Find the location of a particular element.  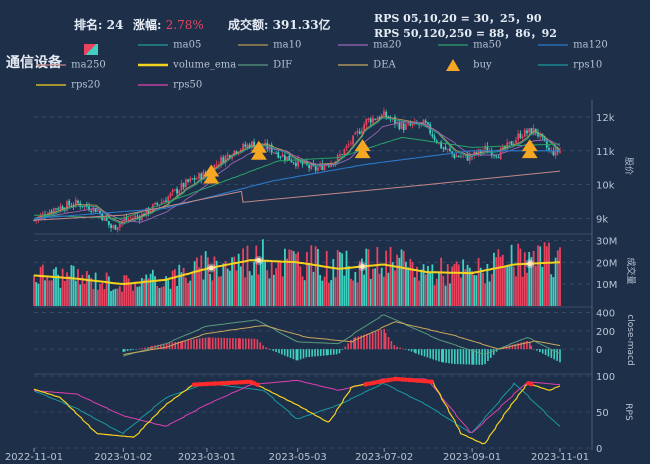

macd-tick-label: 400 is located at coordinates (605, 314).